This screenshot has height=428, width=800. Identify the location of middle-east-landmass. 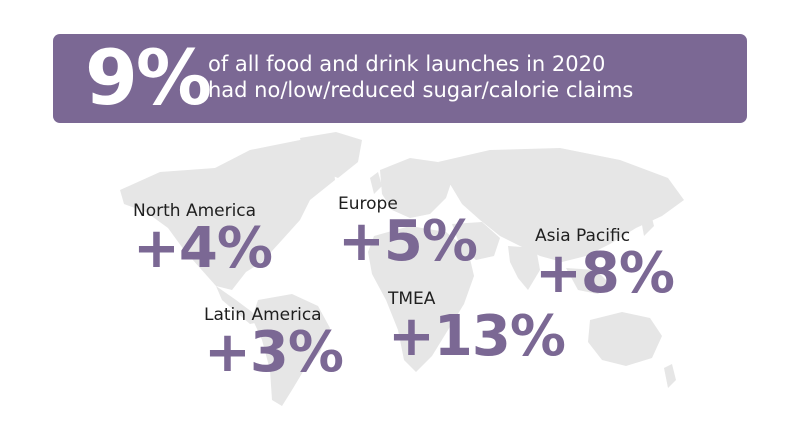
(476, 241).